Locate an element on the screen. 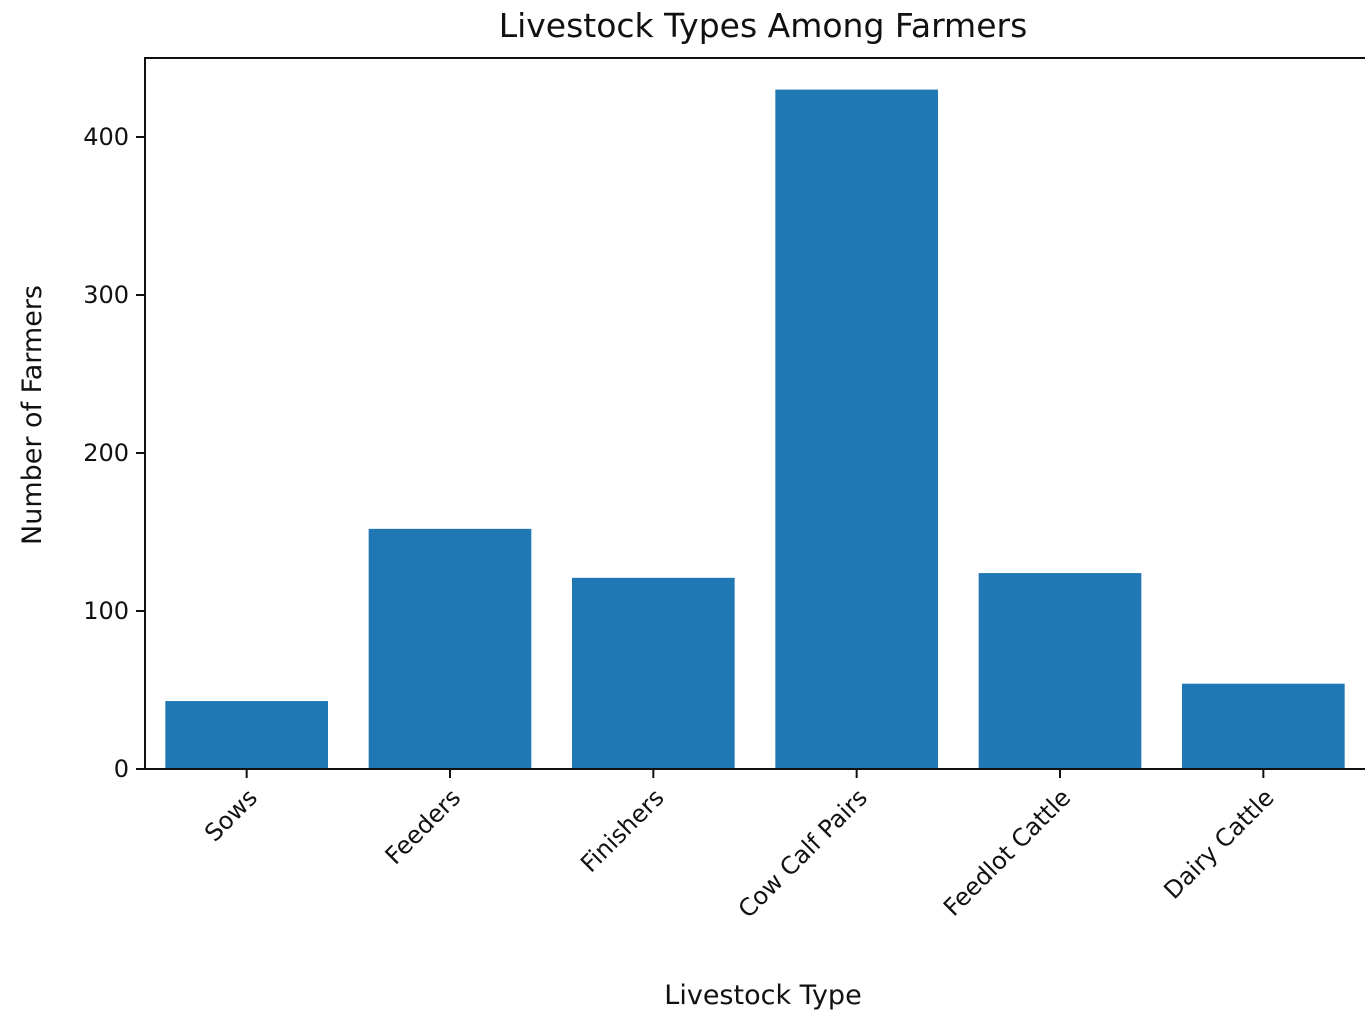 The height and width of the screenshot is (1014, 1365). y-tick-label: 100 is located at coordinates (106, 611).